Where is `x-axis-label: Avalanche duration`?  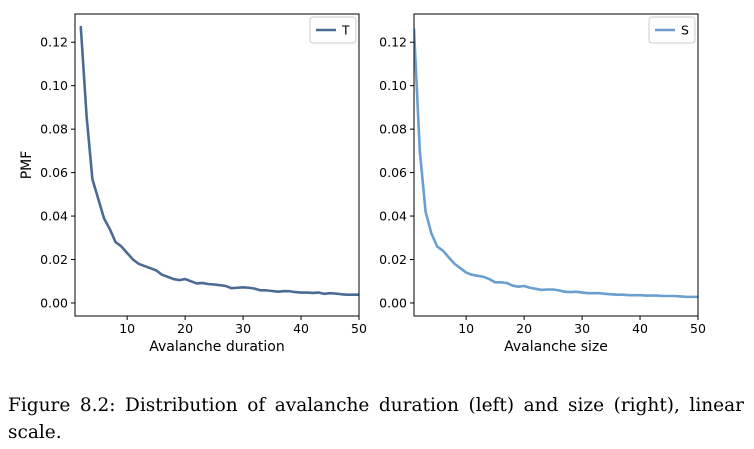 x-axis-label: Avalanche duration is located at coordinates (217, 347).